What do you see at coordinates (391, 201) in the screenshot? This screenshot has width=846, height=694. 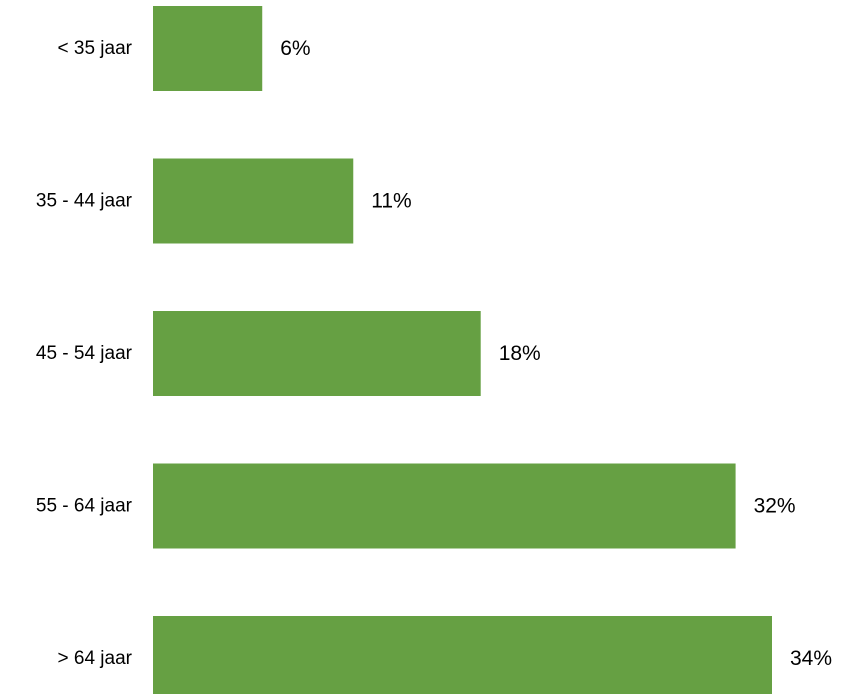 I see `value-label-35-44-jaar: 11%` at bounding box center [391, 201].